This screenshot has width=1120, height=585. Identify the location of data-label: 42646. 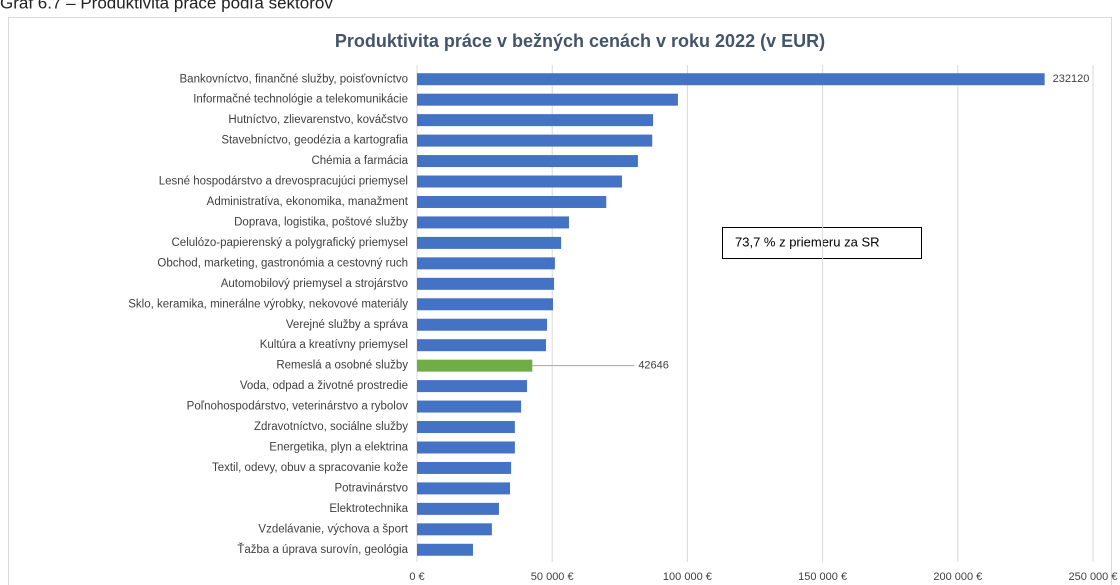
(653, 366).